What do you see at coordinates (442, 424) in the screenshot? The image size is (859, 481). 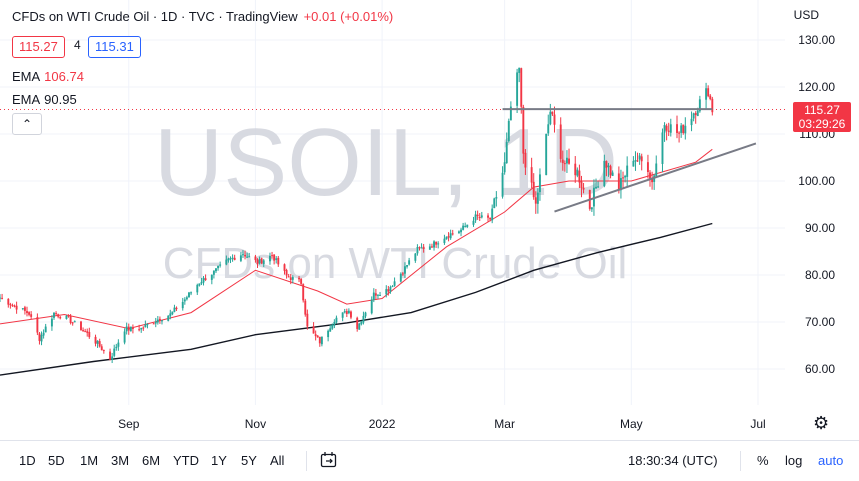 I see `time-axis: Sep Nov 2022 Mar May Jul` at bounding box center [442, 424].